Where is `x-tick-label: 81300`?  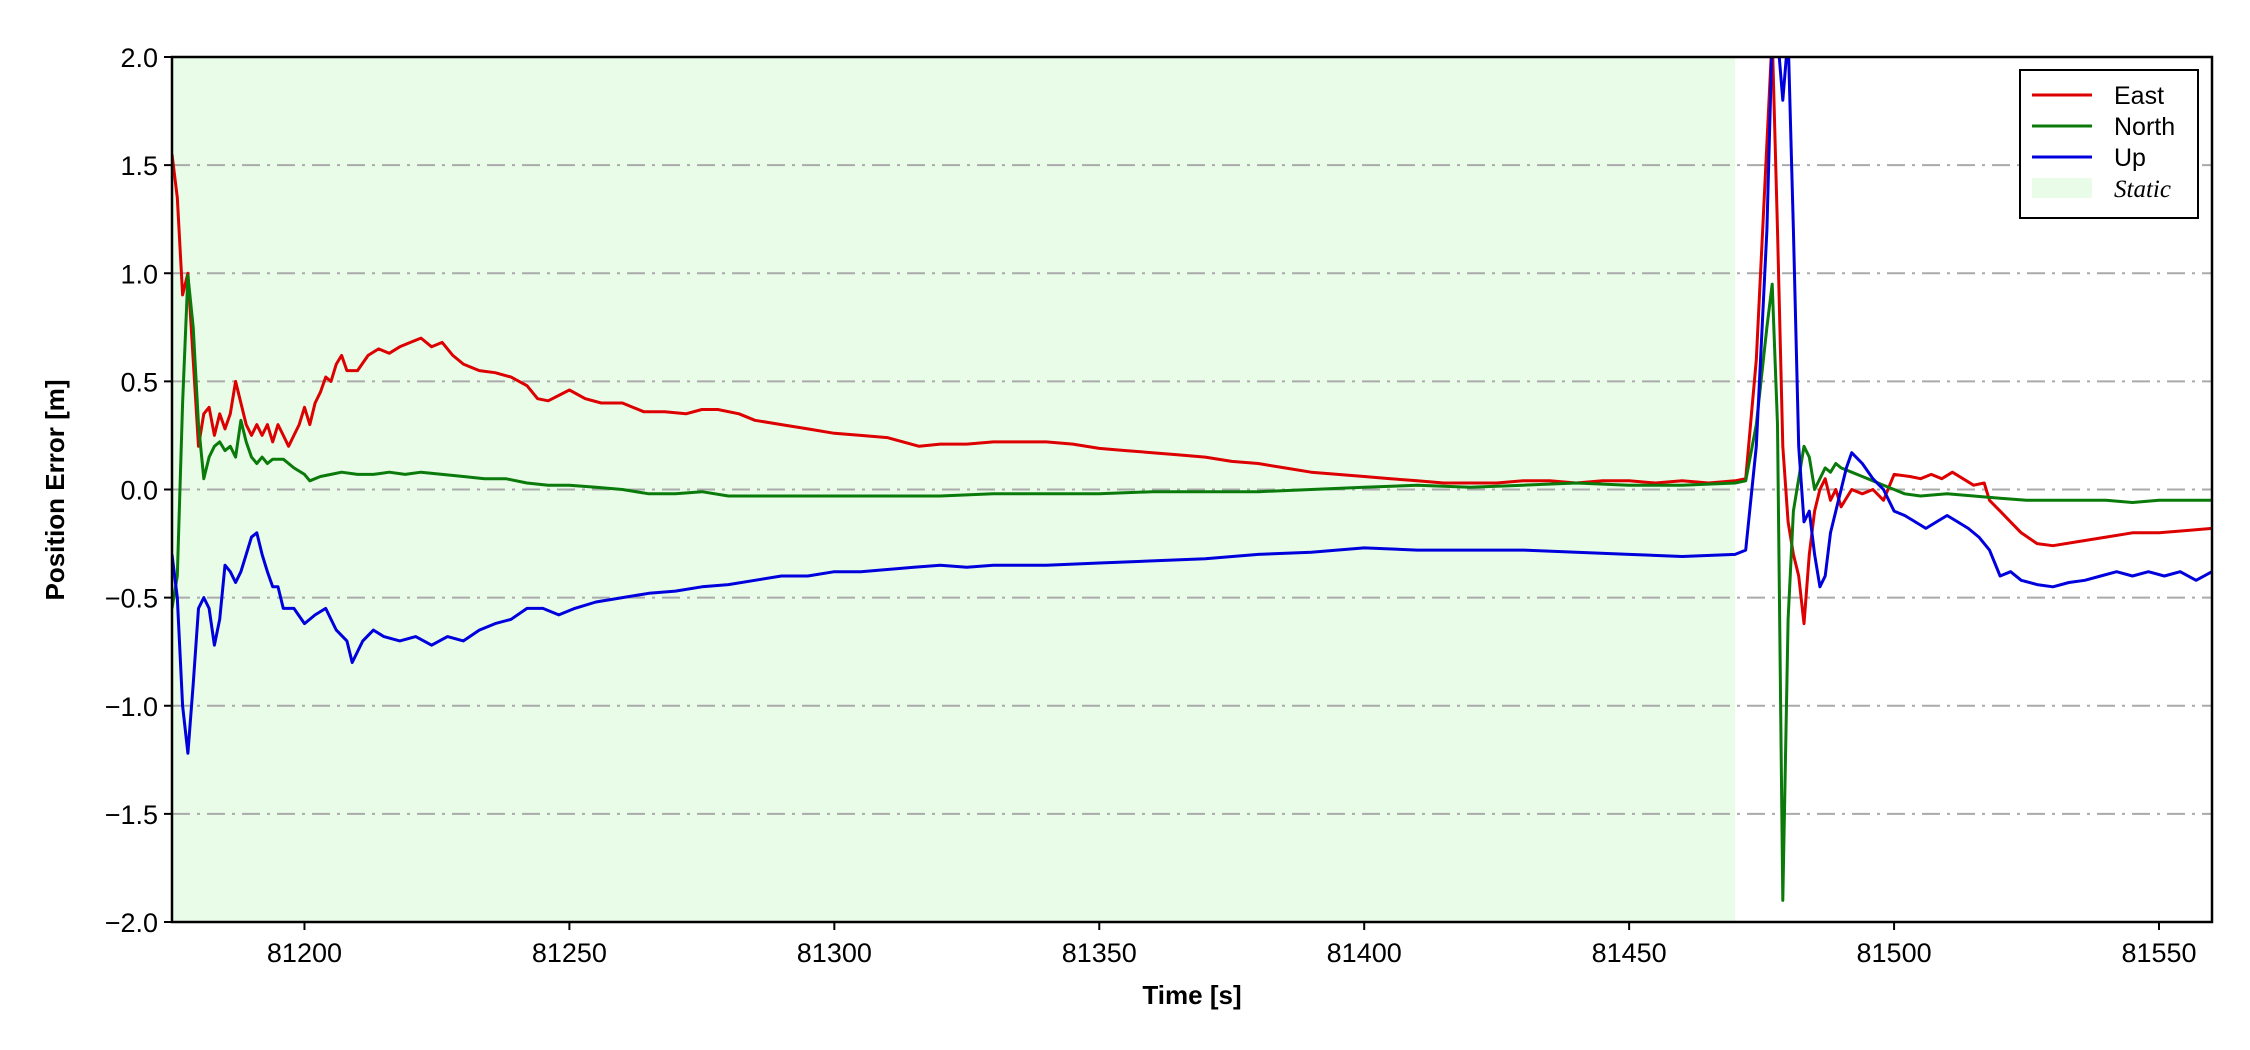
x-tick-label: 81300 is located at coordinates (834, 953).